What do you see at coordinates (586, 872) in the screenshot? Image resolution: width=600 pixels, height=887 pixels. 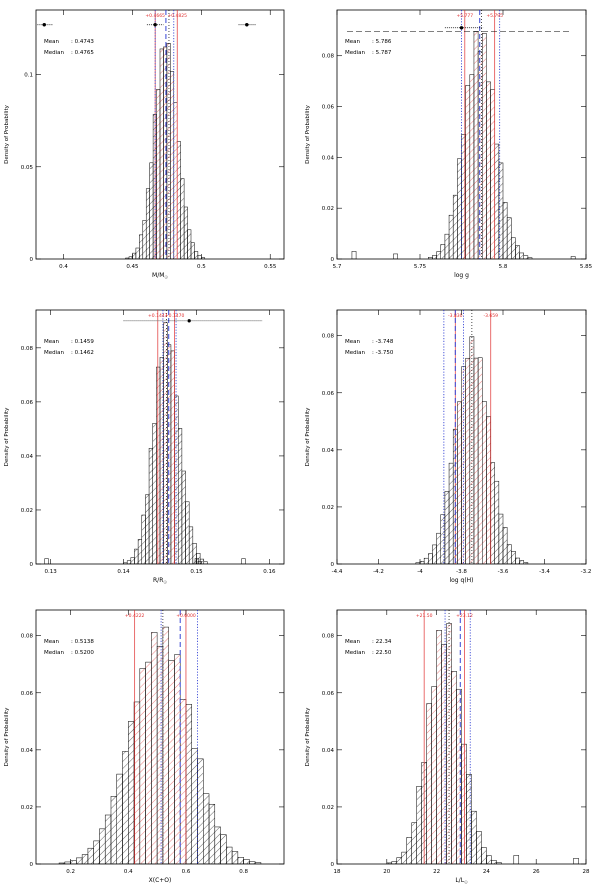 I see `x-tick-label: 28` at bounding box center [586, 872].